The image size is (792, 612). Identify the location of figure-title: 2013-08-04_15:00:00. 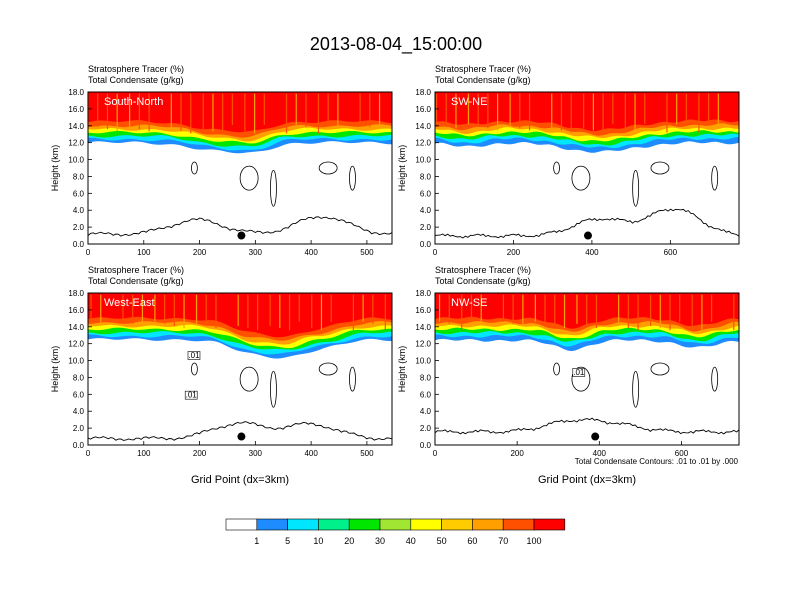
(396, 44).